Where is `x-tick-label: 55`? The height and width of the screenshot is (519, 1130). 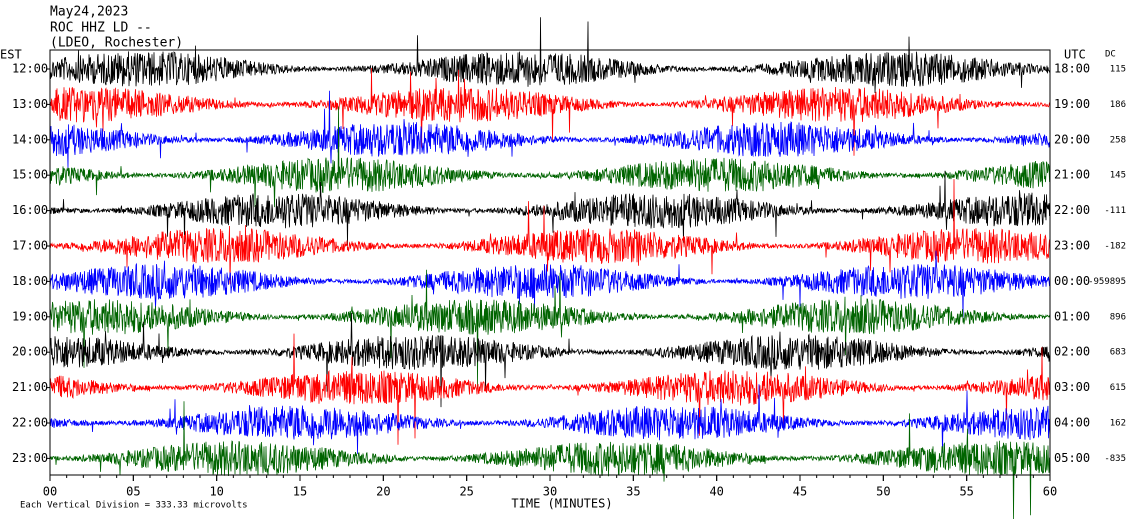 x-tick-label: 55 is located at coordinates (966, 492).